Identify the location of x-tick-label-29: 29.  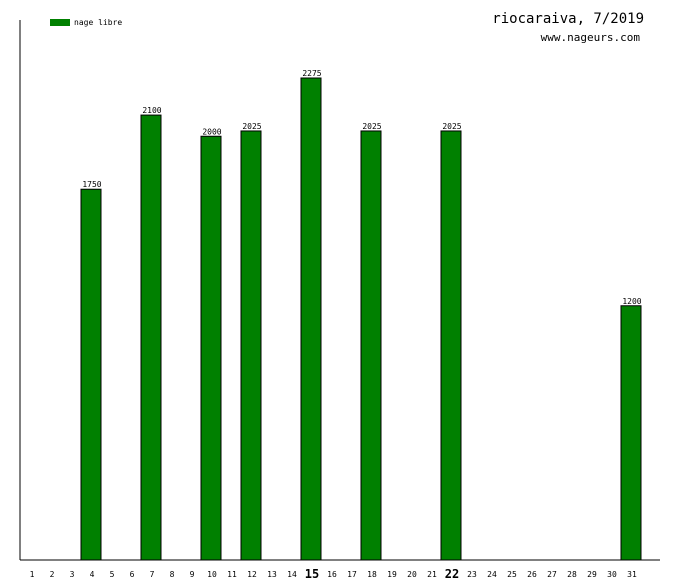
(592, 574).